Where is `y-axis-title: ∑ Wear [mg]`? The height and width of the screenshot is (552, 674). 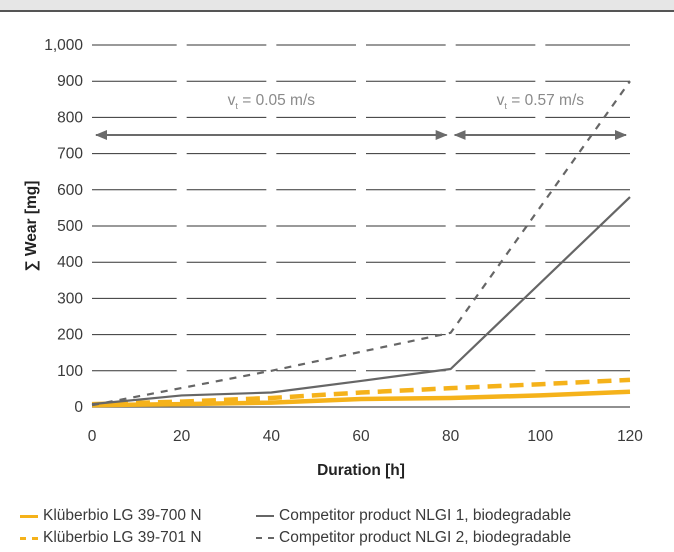
y-axis-title: ∑ Wear [mg] is located at coordinates (31, 226).